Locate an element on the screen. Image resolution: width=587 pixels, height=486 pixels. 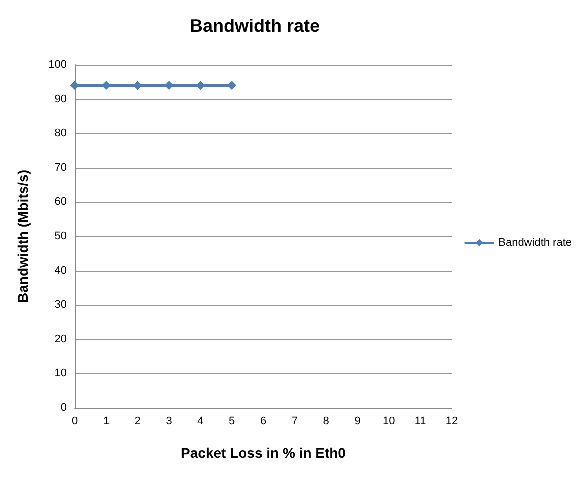
x-tick-label: 12 is located at coordinates (452, 422).